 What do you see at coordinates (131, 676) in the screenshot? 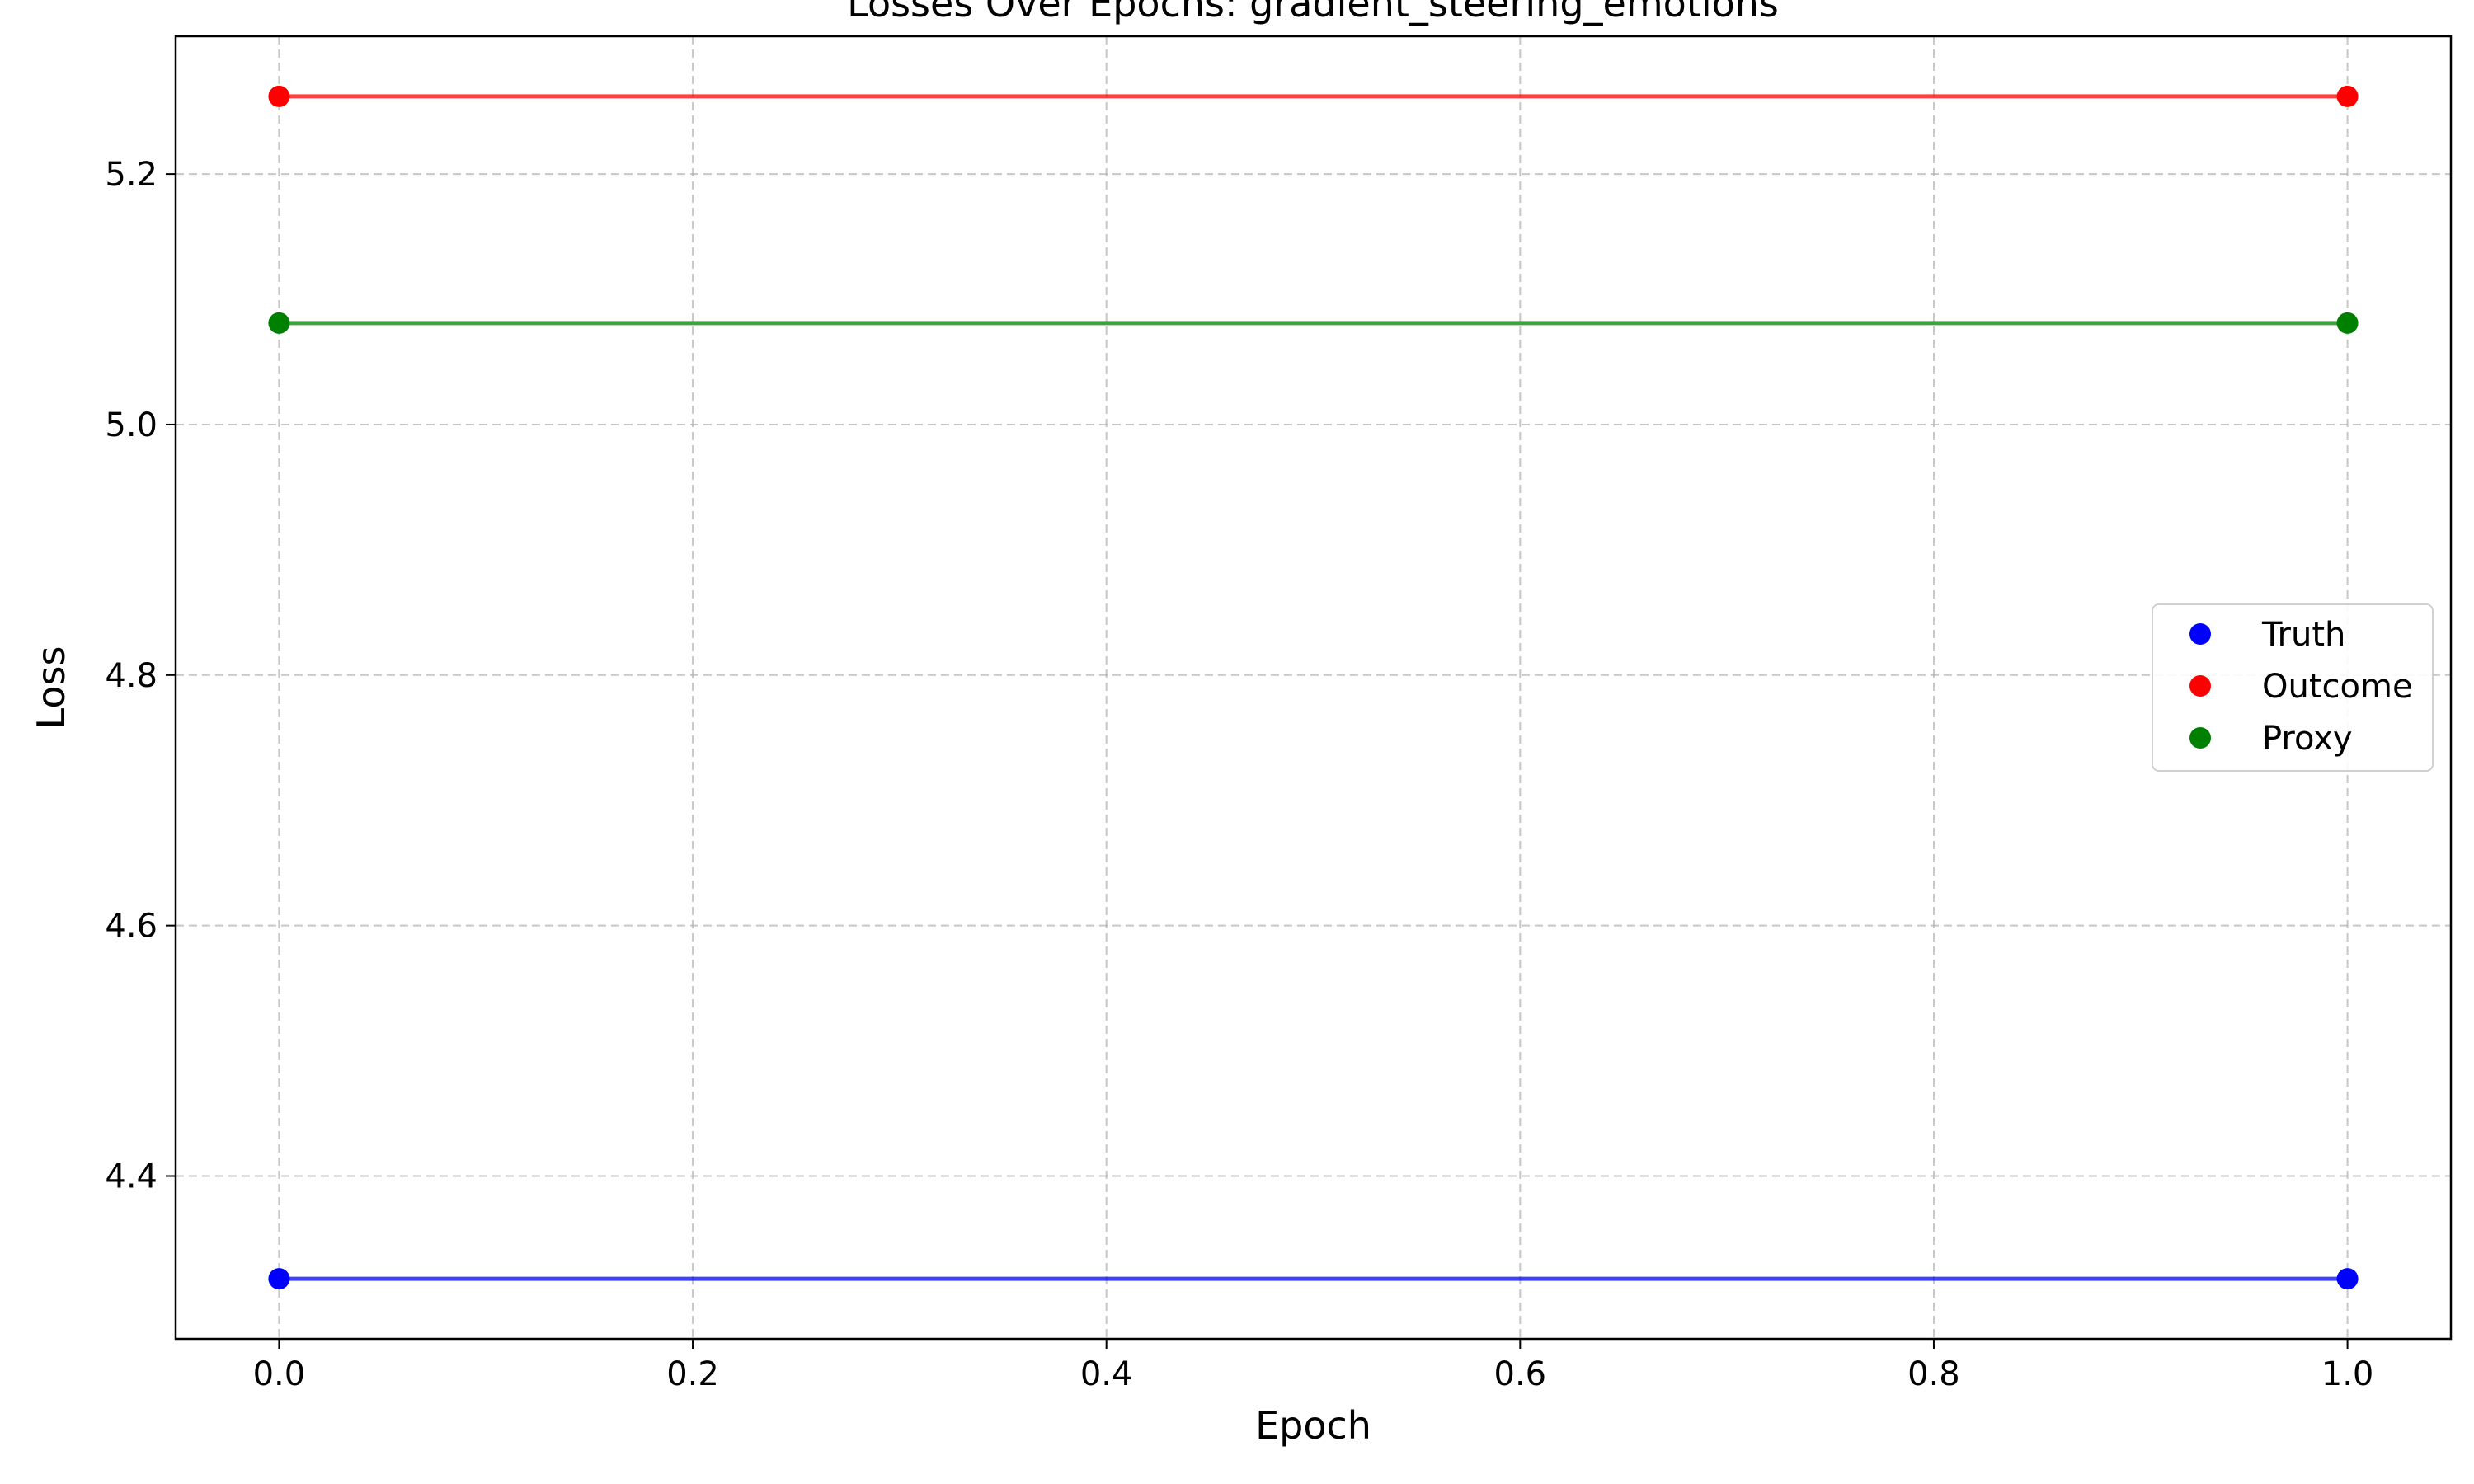
I see `y-tick-label: 4.8` at bounding box center [131, 676].